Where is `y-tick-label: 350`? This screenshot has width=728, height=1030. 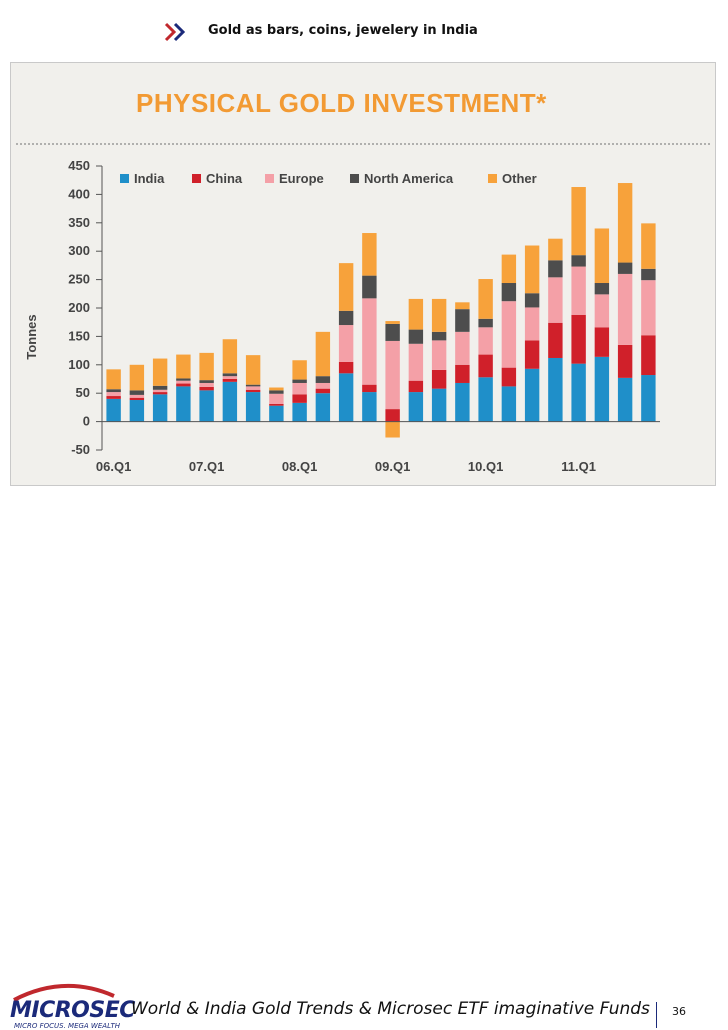 y-tick-label: 350 is located at coordinates (79, 222).